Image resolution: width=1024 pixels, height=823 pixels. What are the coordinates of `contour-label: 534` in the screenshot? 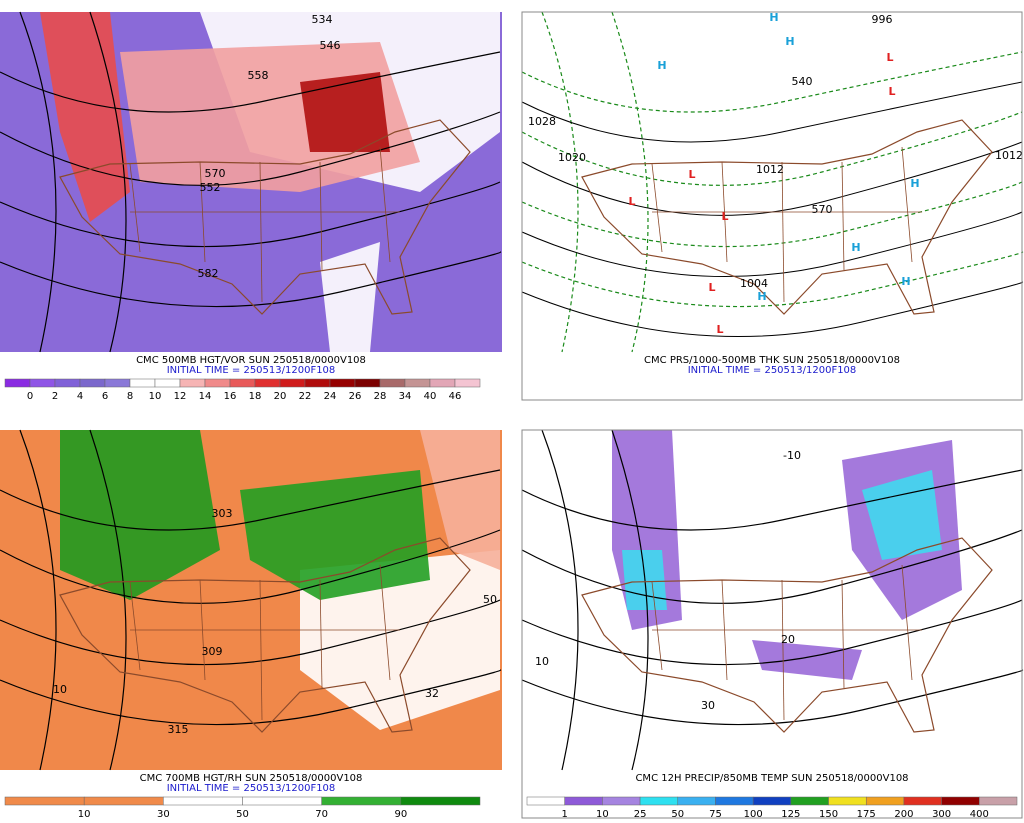 It's located at (322, 19).